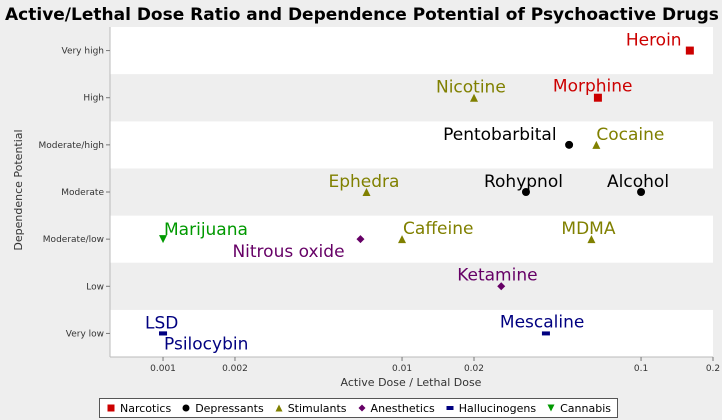  I want to click on data-point-marijuana, so click(163, 239).